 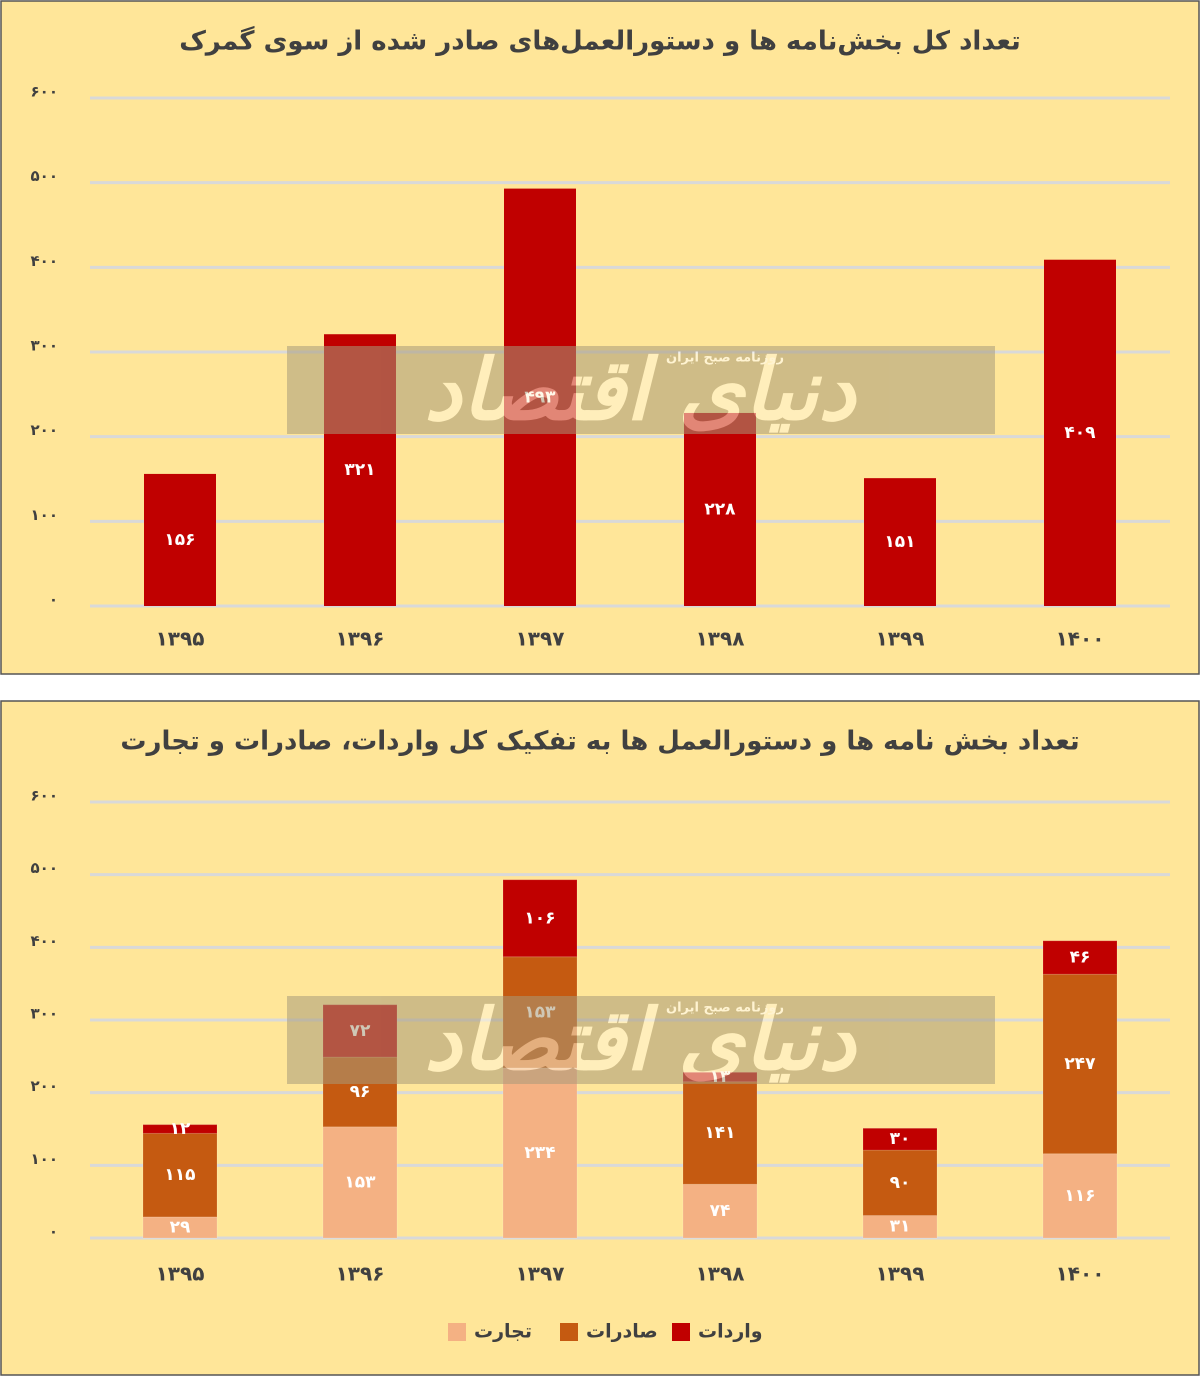 I want to click on value-label: ۴۶, so click(x=1080, y=958).